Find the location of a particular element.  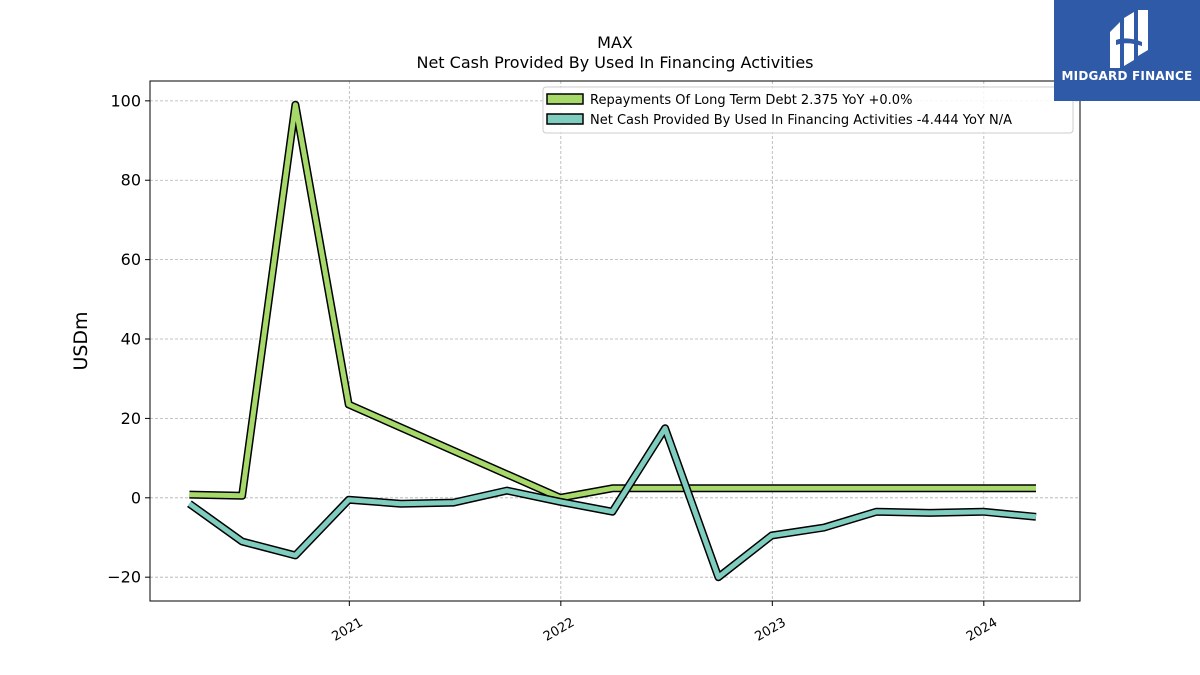

logo-text: MIDGARD FINANCE is located at coordinates (1127, 76).